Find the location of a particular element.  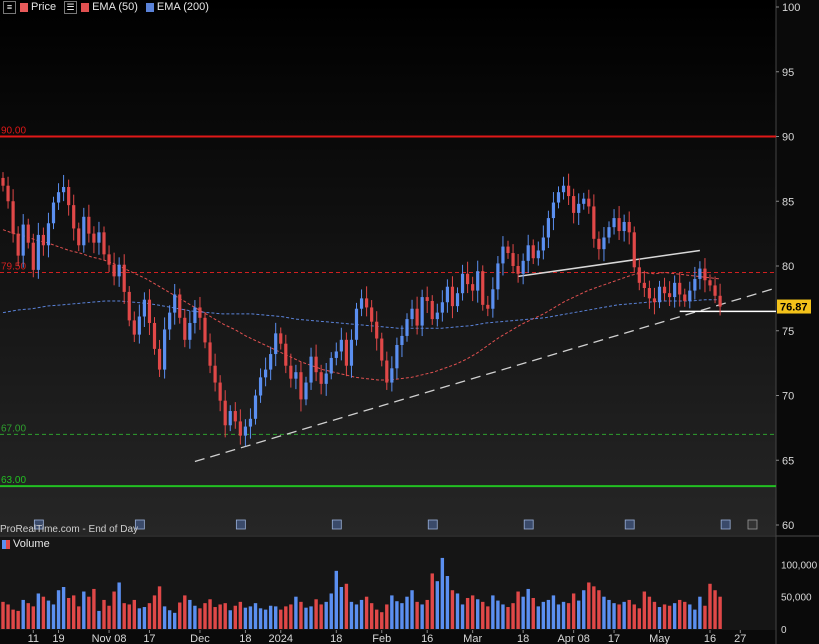

list-icon: ☰ is located at coordinates (71, 7).